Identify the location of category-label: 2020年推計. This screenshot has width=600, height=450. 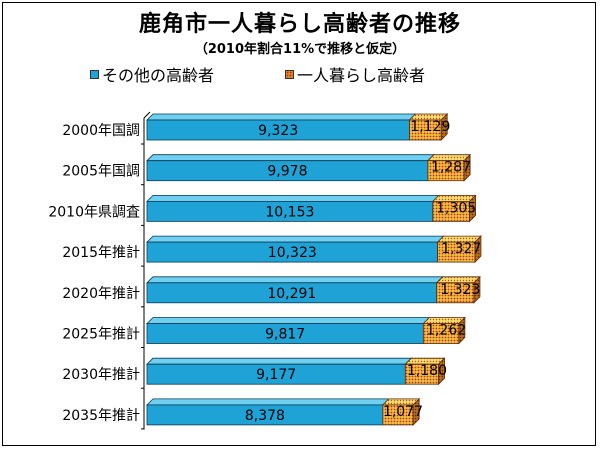
(101, 294).